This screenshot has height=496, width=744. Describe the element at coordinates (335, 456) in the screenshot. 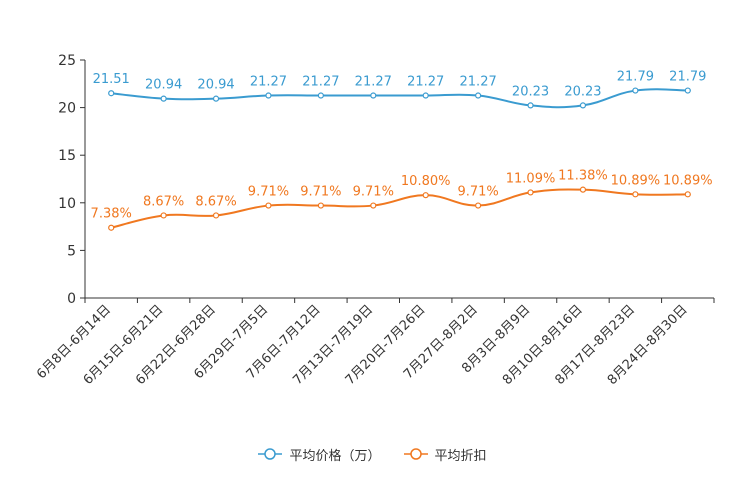

I see `legend-price-label: 平均价格（万）` at that location.